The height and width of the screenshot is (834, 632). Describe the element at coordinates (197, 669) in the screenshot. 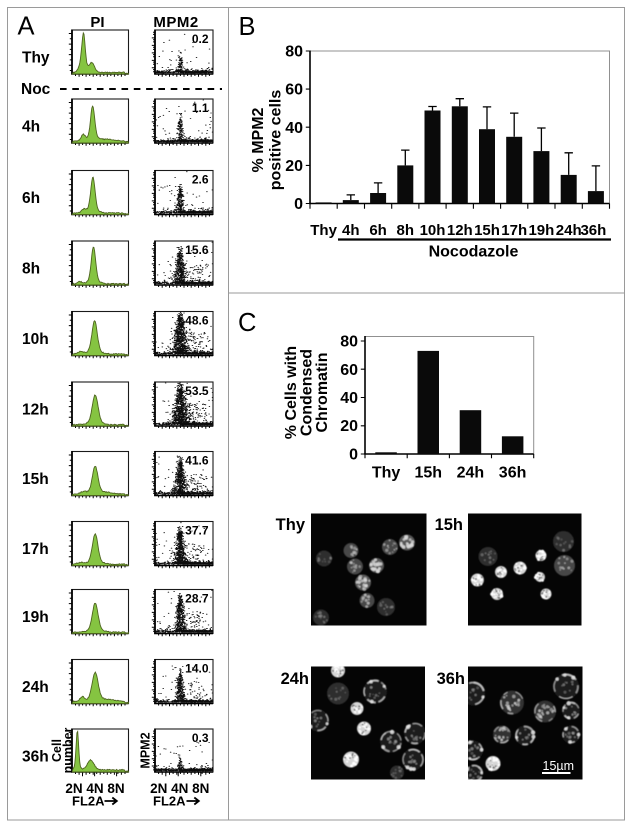

I see `svg-text: 14.0` at that location.